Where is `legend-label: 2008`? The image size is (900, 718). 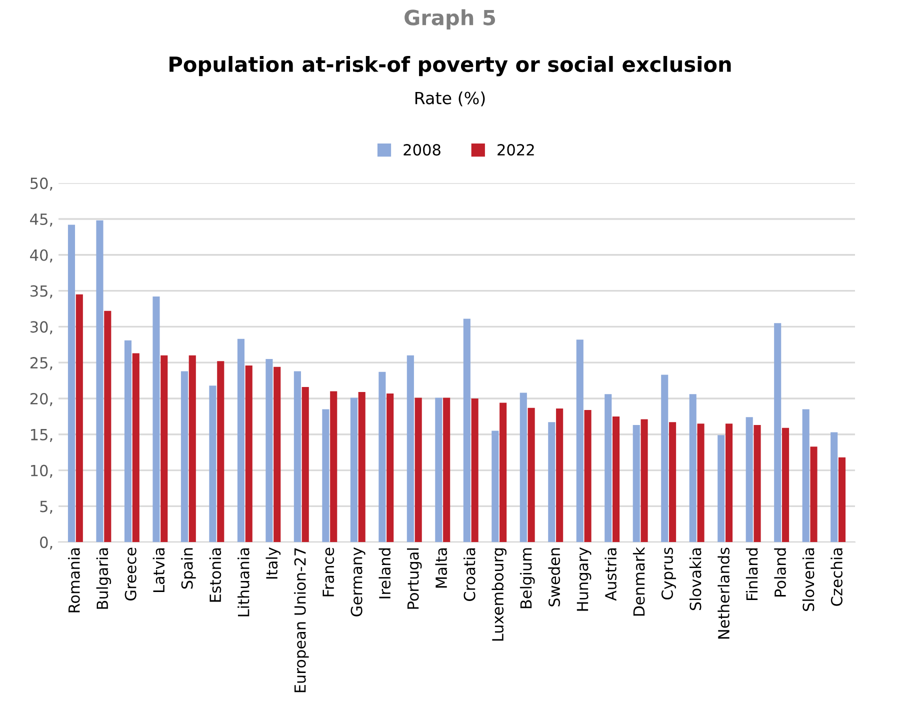 legend-label: 2008 is located at coordinates (422, 150).